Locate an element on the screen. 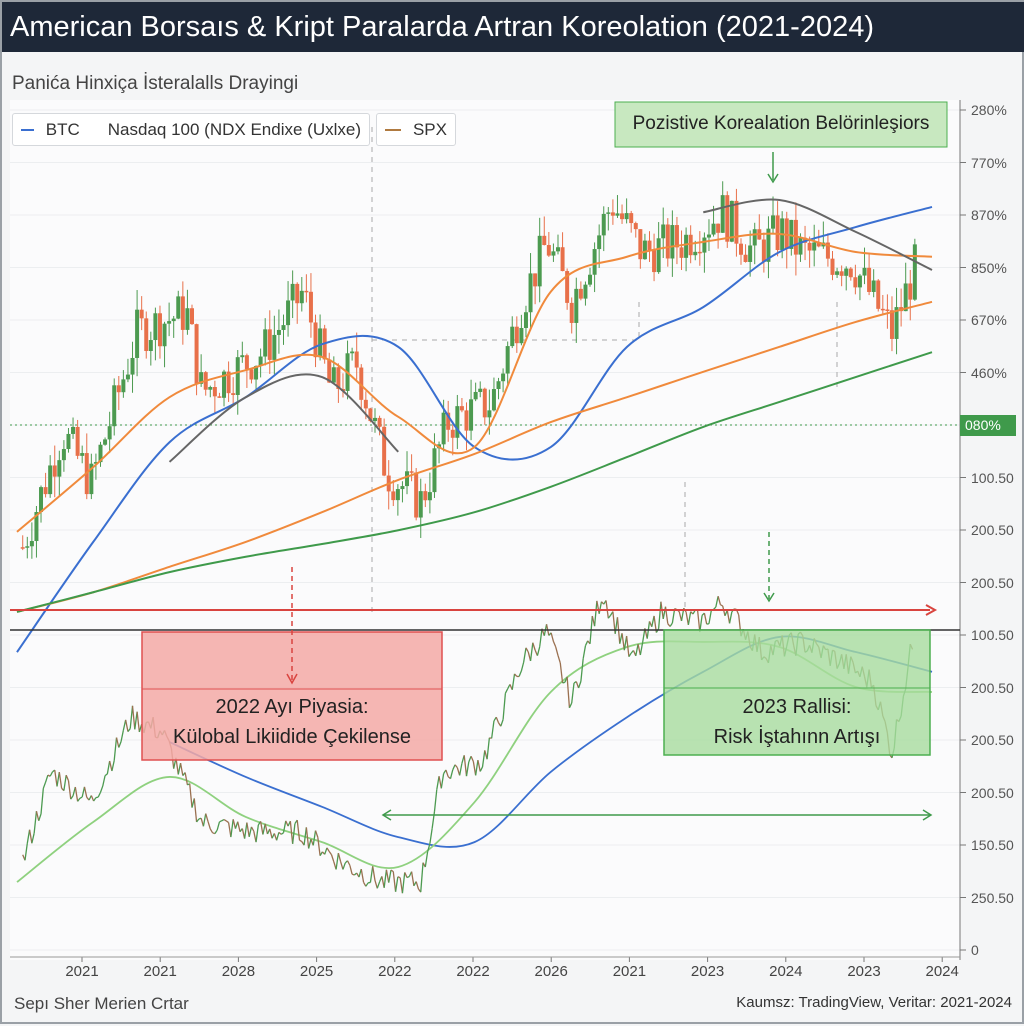 The image size is (1024, 1026). x-tick-label: 2024 is located at coordinates (942, 971).